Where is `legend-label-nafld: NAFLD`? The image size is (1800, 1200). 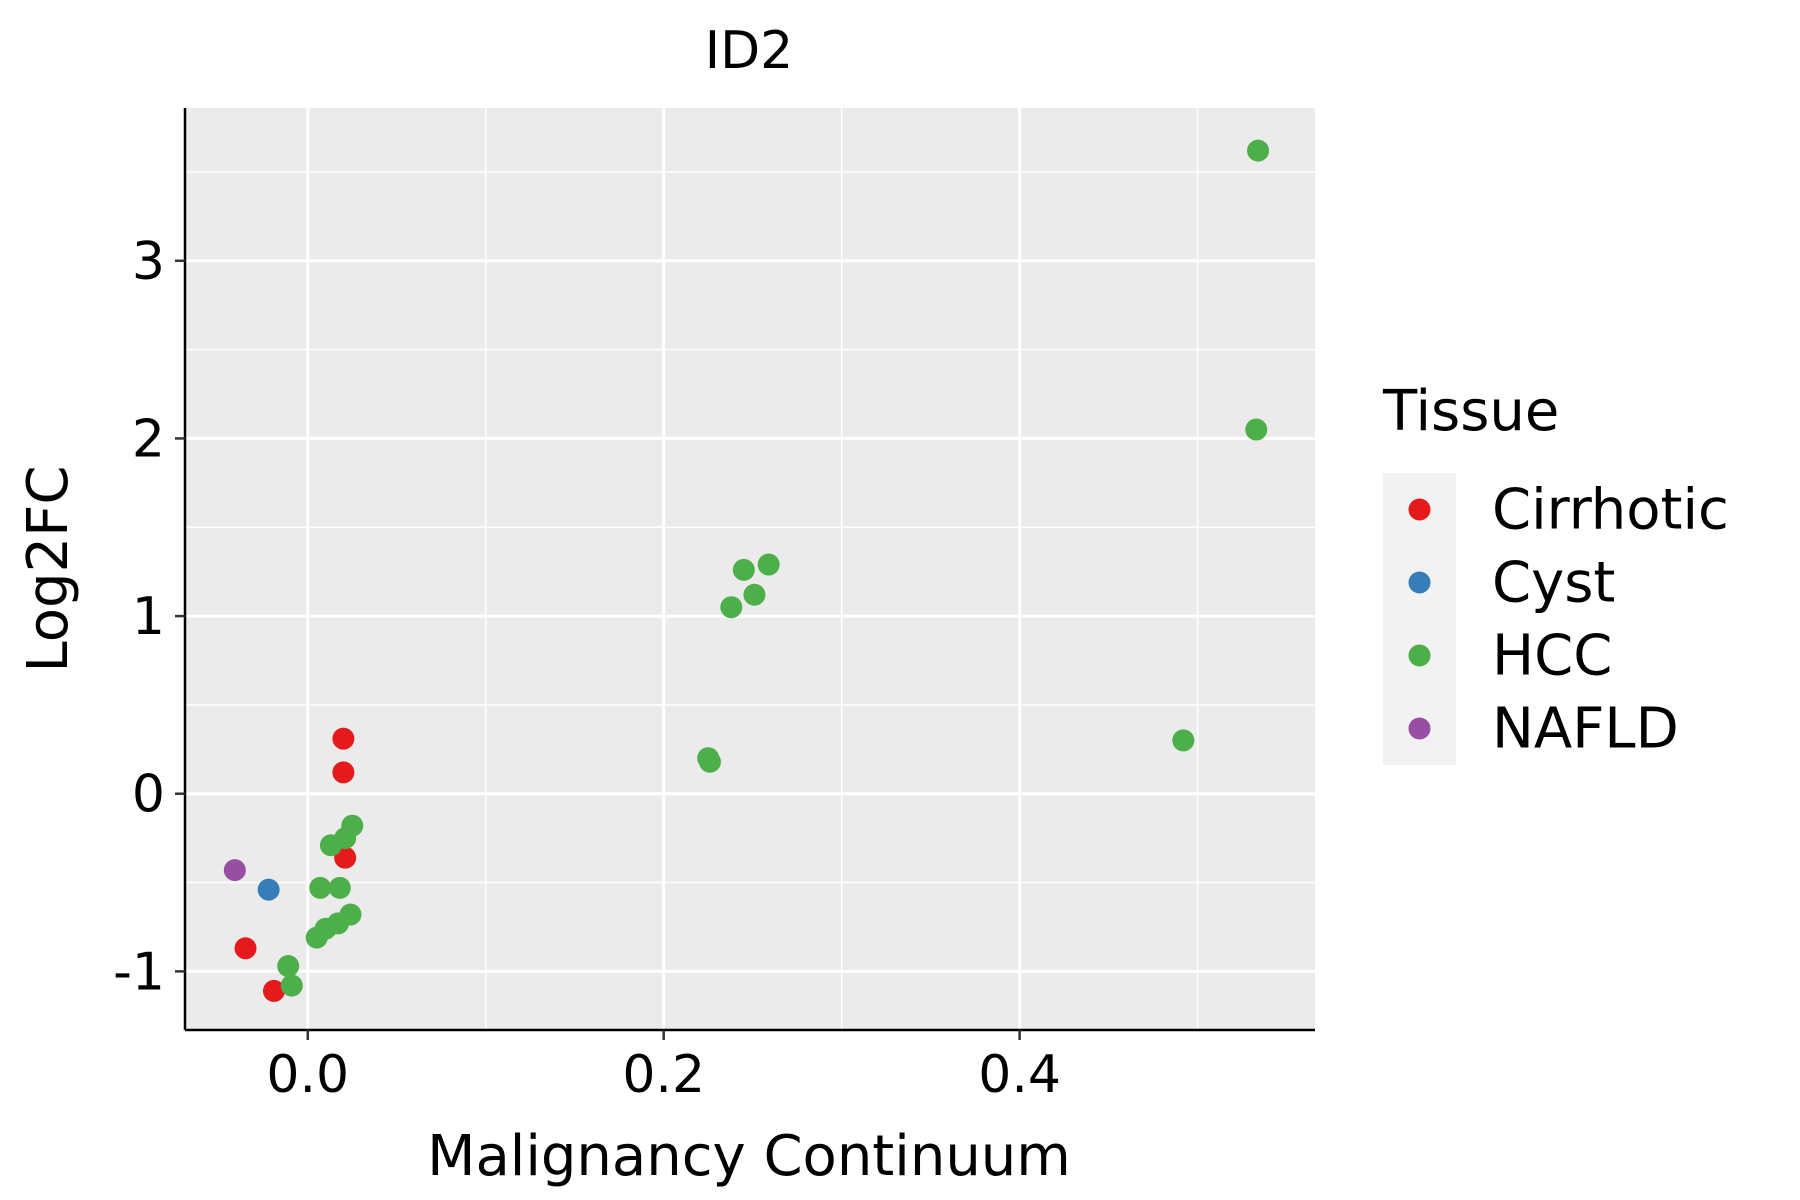 legend-label-nafld: NAFLD is located at coordinates (1585, 729).